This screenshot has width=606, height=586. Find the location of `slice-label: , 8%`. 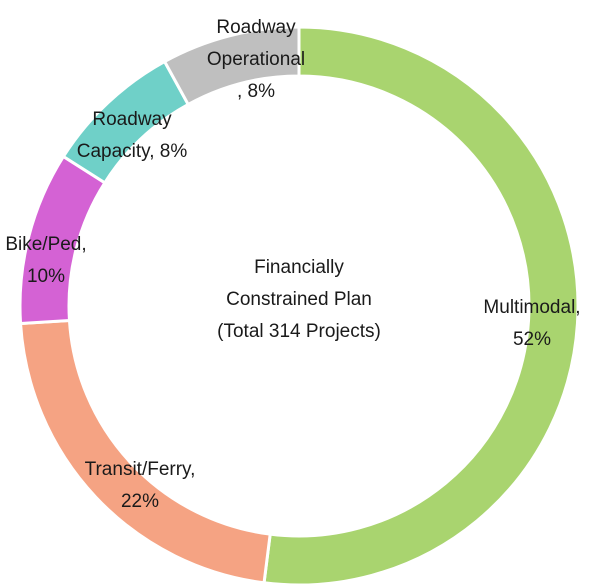

slice-label: , 8% is located at coordinates (256, 91).